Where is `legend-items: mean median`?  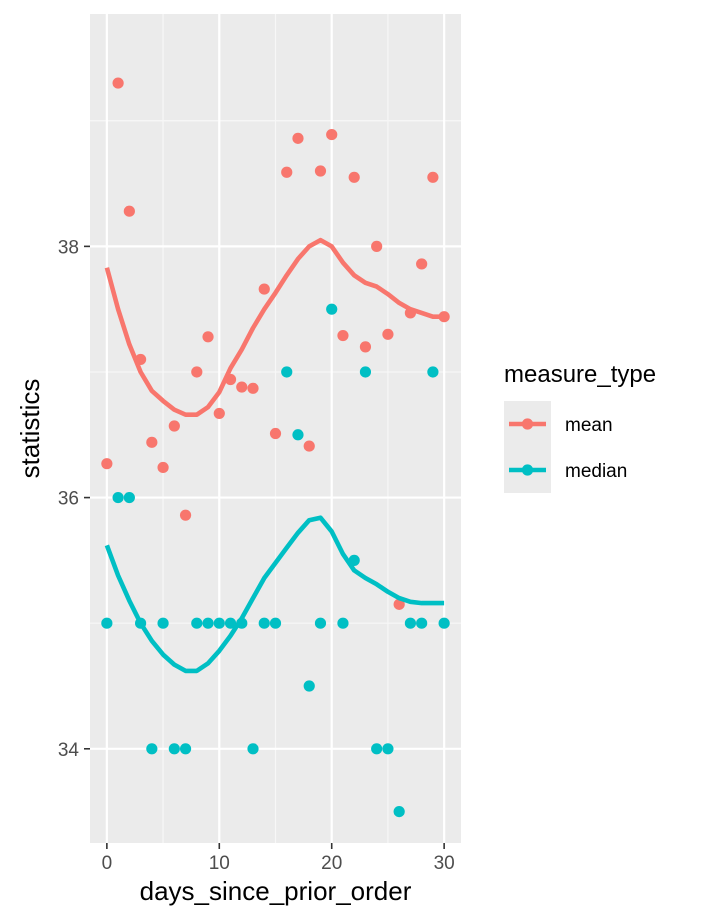 legend-items: mean median is located at coordinates (565, 447).